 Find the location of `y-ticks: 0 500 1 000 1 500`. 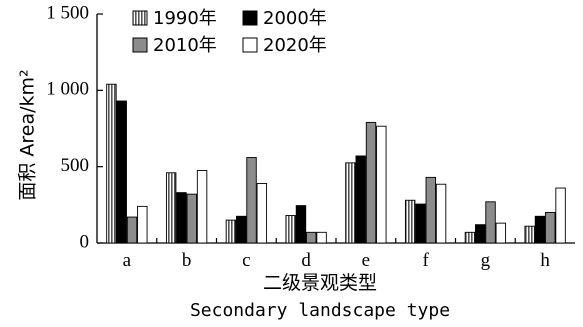

y-ticks: 0 500 1 000 1 500 is located at coordinates (74, 127).